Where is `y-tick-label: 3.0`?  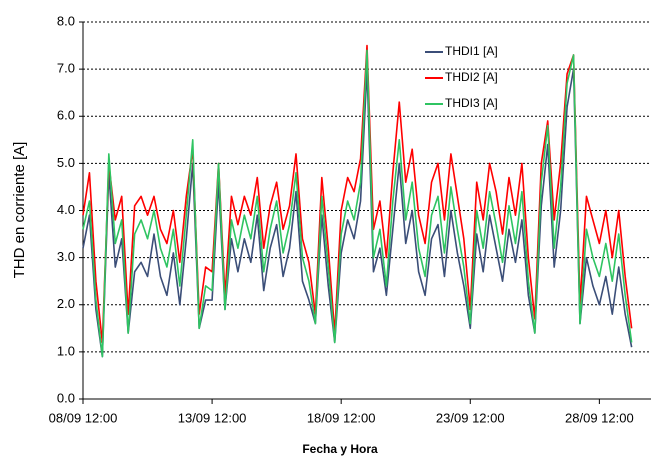 y-tick-label: 3.0 is located at coordinates (66, 256).